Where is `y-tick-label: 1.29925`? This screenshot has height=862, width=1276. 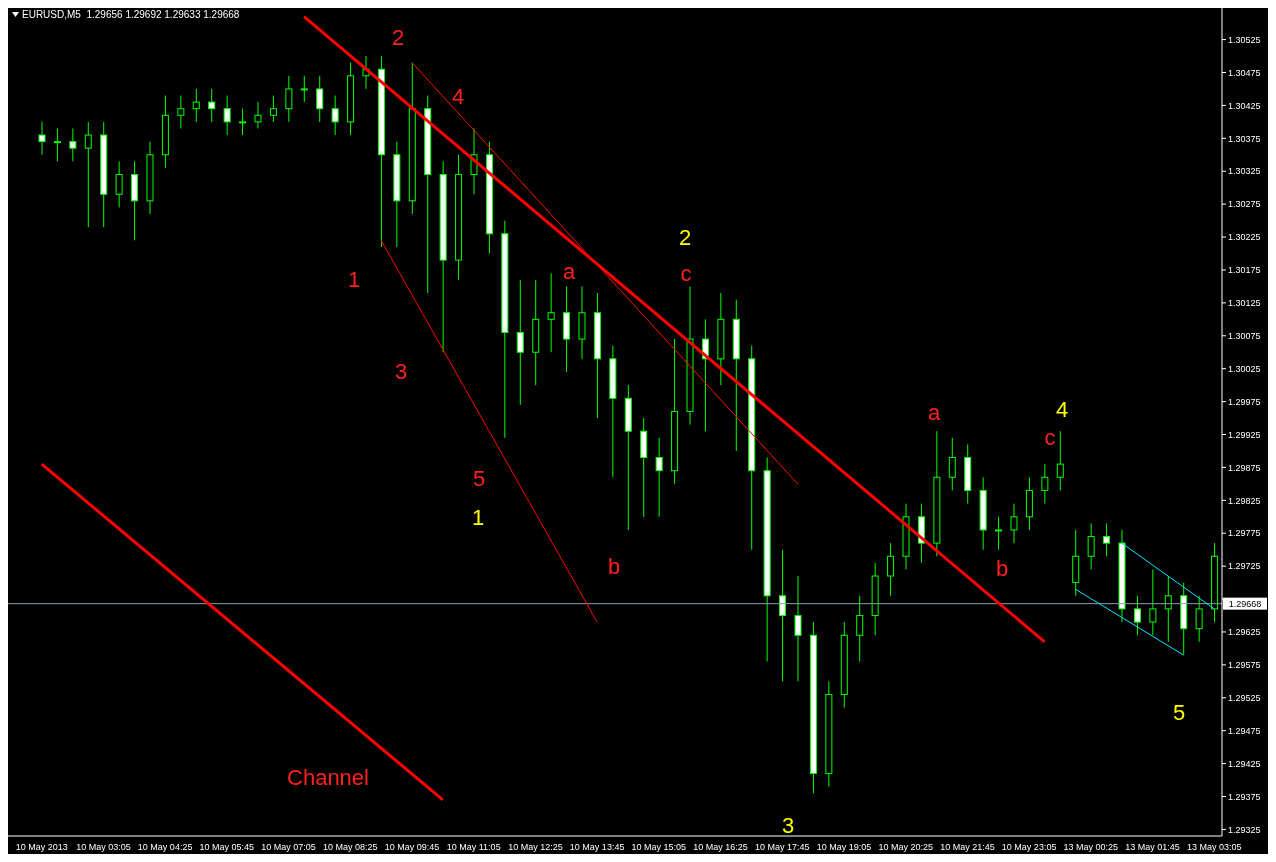
y-tick-label: 1.29925 is located at coordinates (1244, 434).